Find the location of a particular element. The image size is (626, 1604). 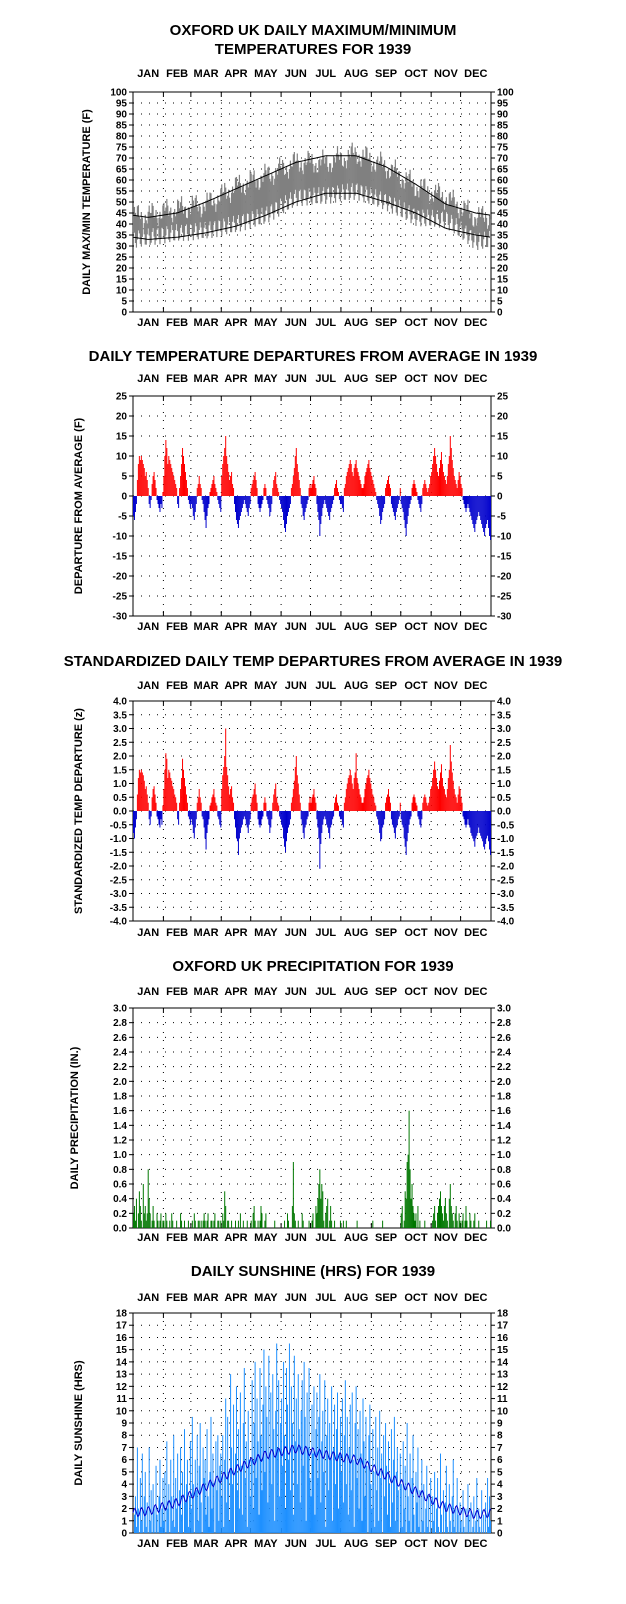

y-tick-label-right: 8 is located at coordinates (500, 1436).